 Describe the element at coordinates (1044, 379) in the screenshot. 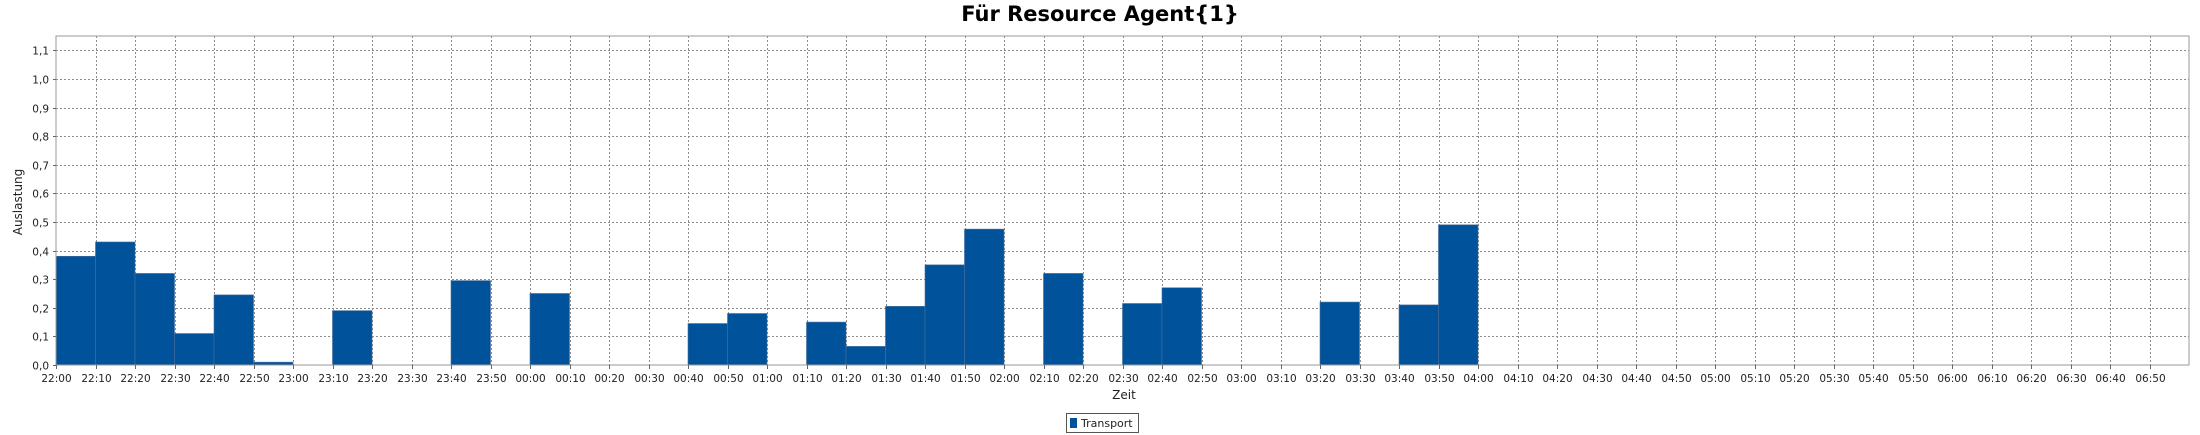

I see `x-tick-label: 02:10` at that location.